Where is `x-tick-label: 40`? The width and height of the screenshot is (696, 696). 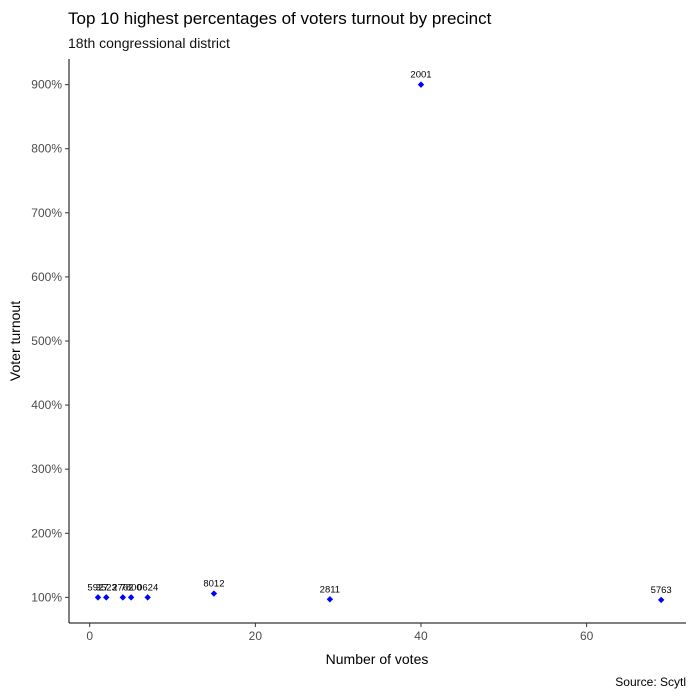
x-tick-label: 40 is located at coordinates (421, 636).